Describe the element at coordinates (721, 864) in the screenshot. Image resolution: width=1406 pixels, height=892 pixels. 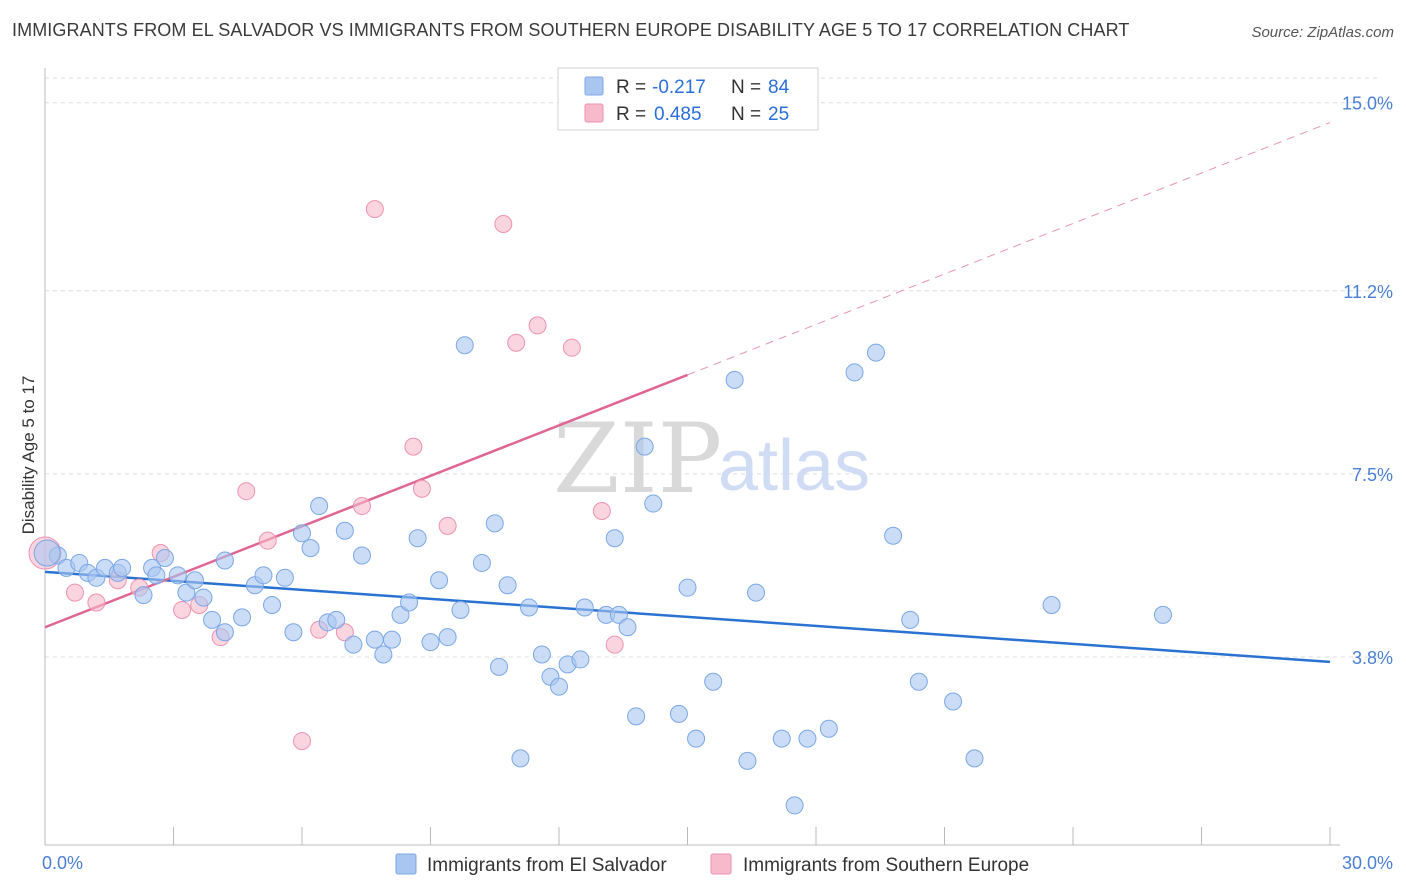
I see `bottom-legend-swatch-pink` at that location.